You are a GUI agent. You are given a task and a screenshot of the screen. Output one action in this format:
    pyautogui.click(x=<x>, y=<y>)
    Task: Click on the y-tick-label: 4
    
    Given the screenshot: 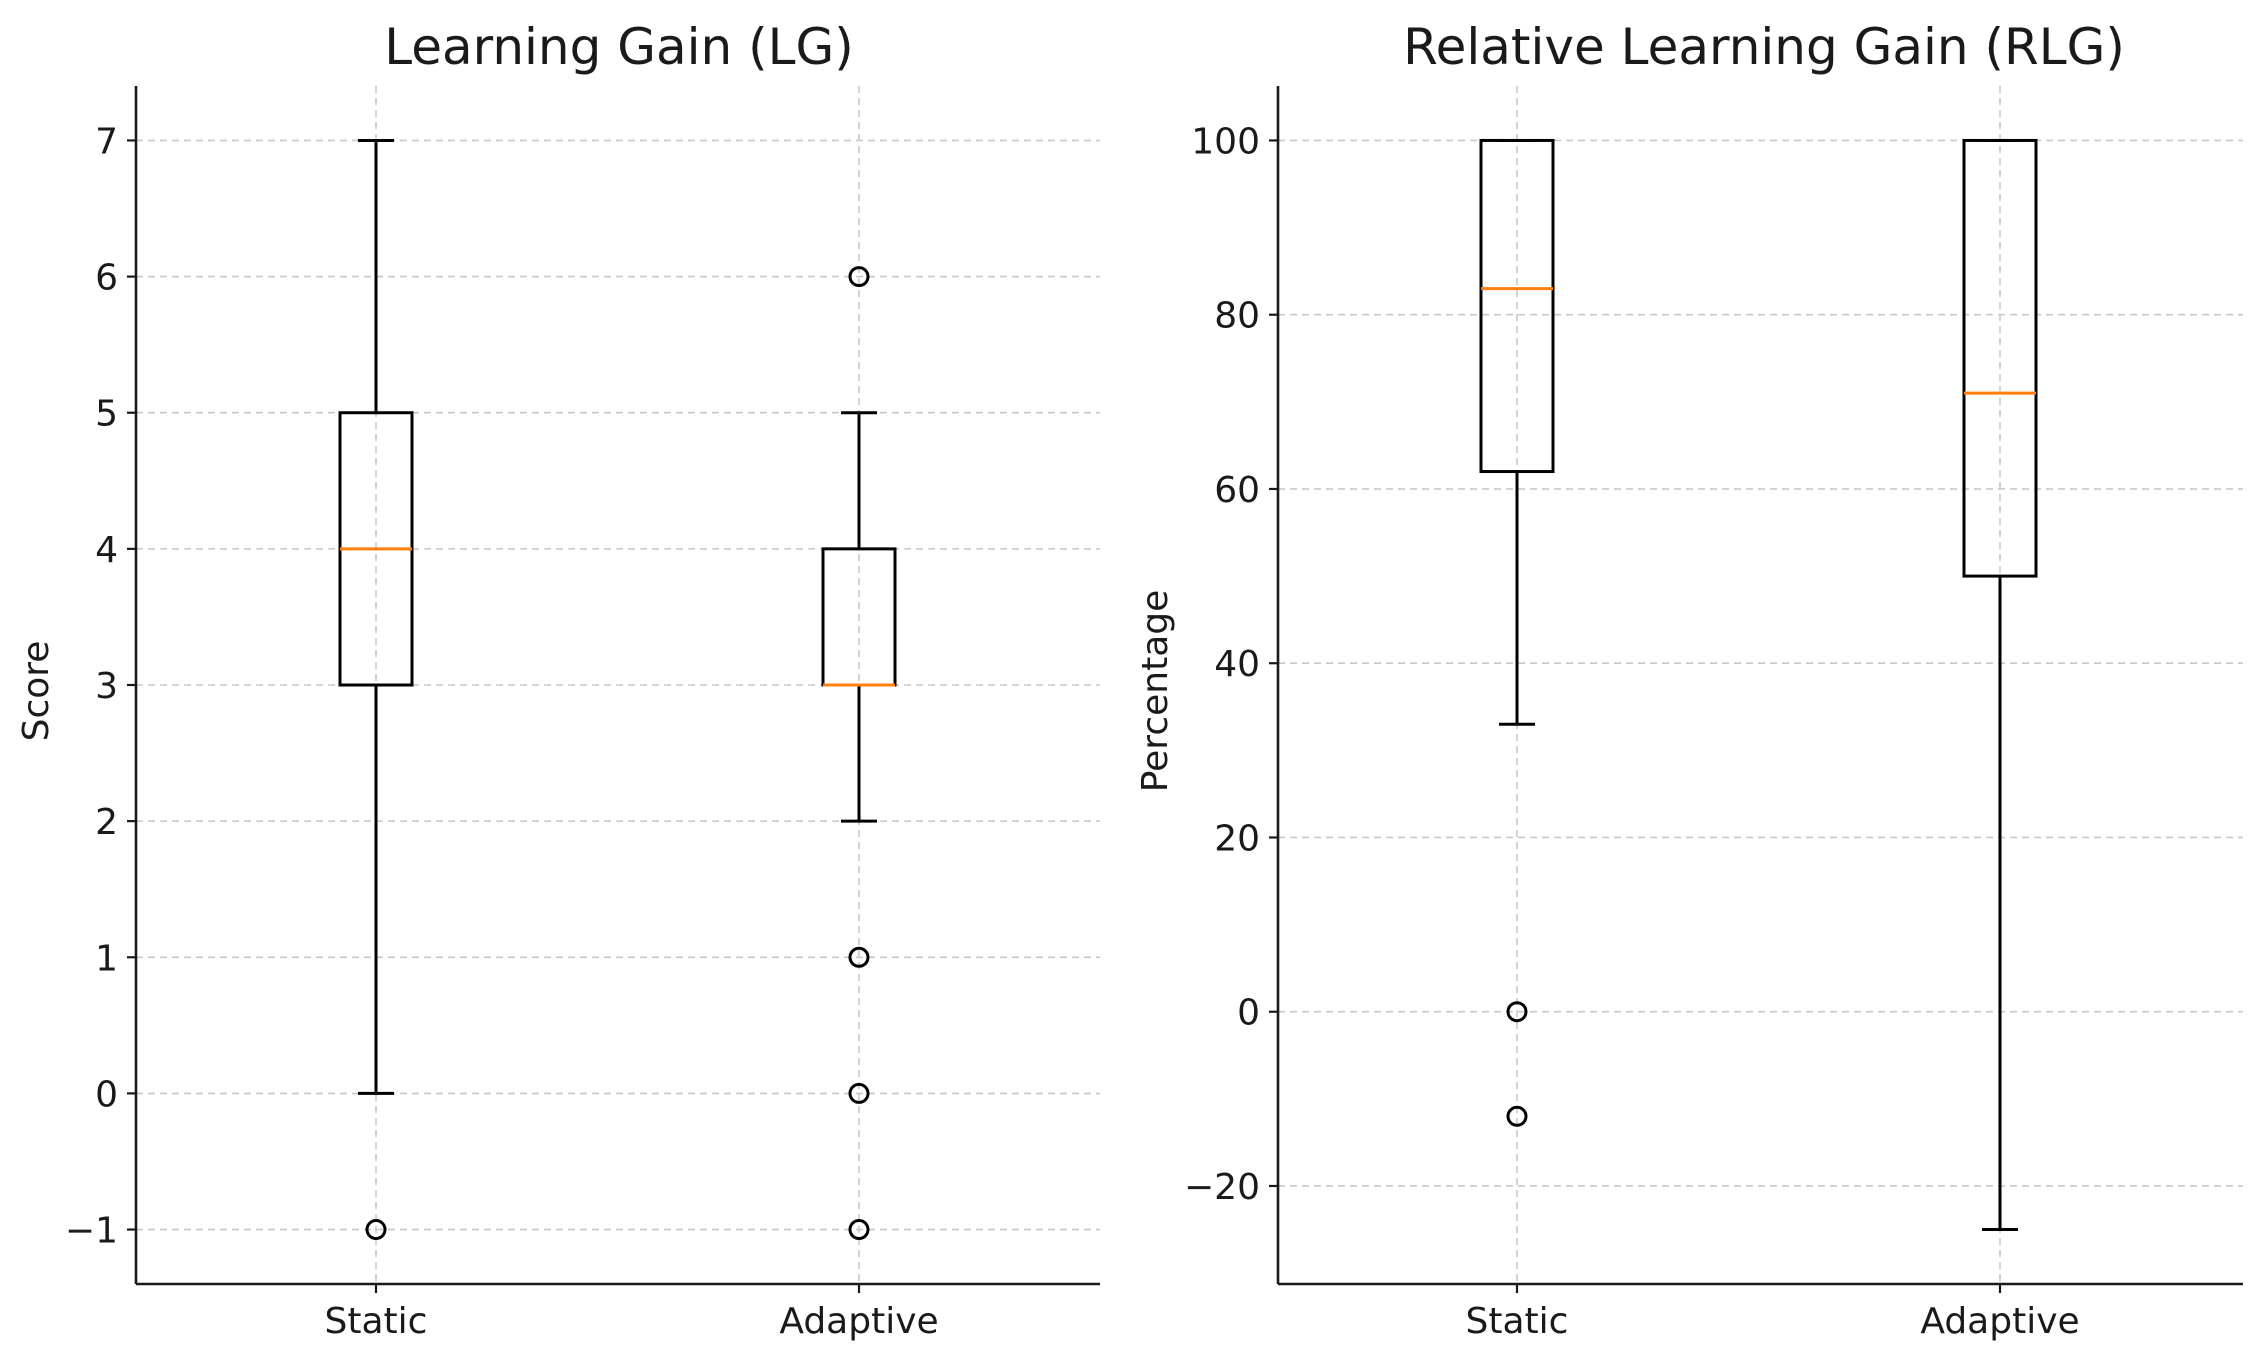 What is the action you would take?
    pyautogui.click(x=106, y=550)
    